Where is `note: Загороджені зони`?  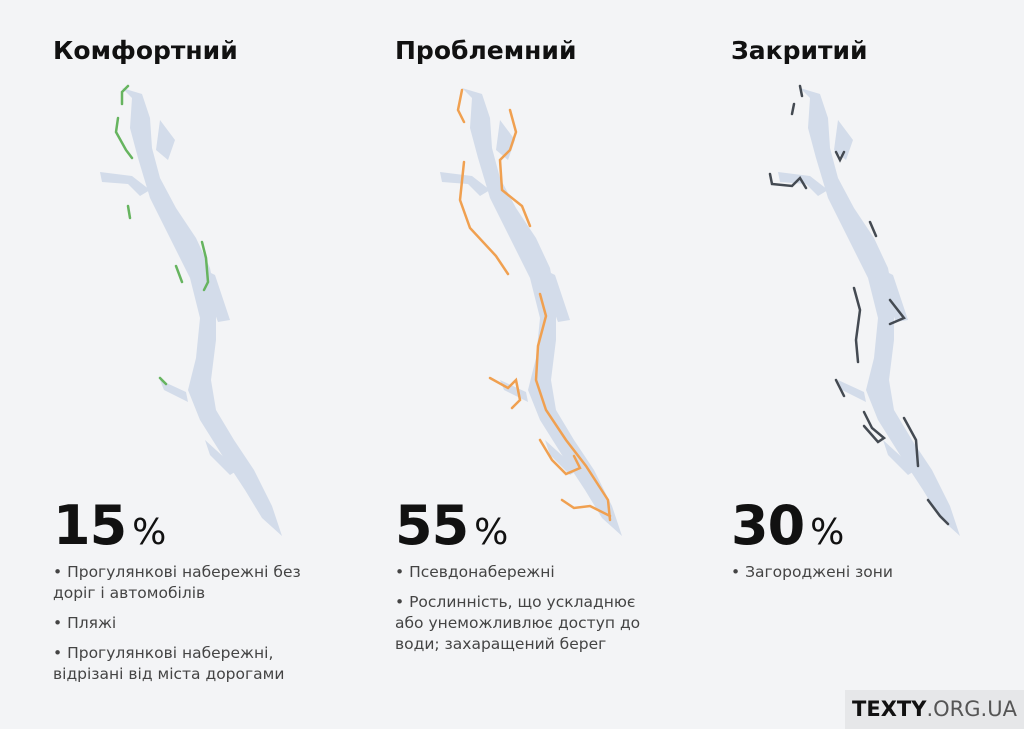 note: Загороджені зони is located at coordinates (862, 572).